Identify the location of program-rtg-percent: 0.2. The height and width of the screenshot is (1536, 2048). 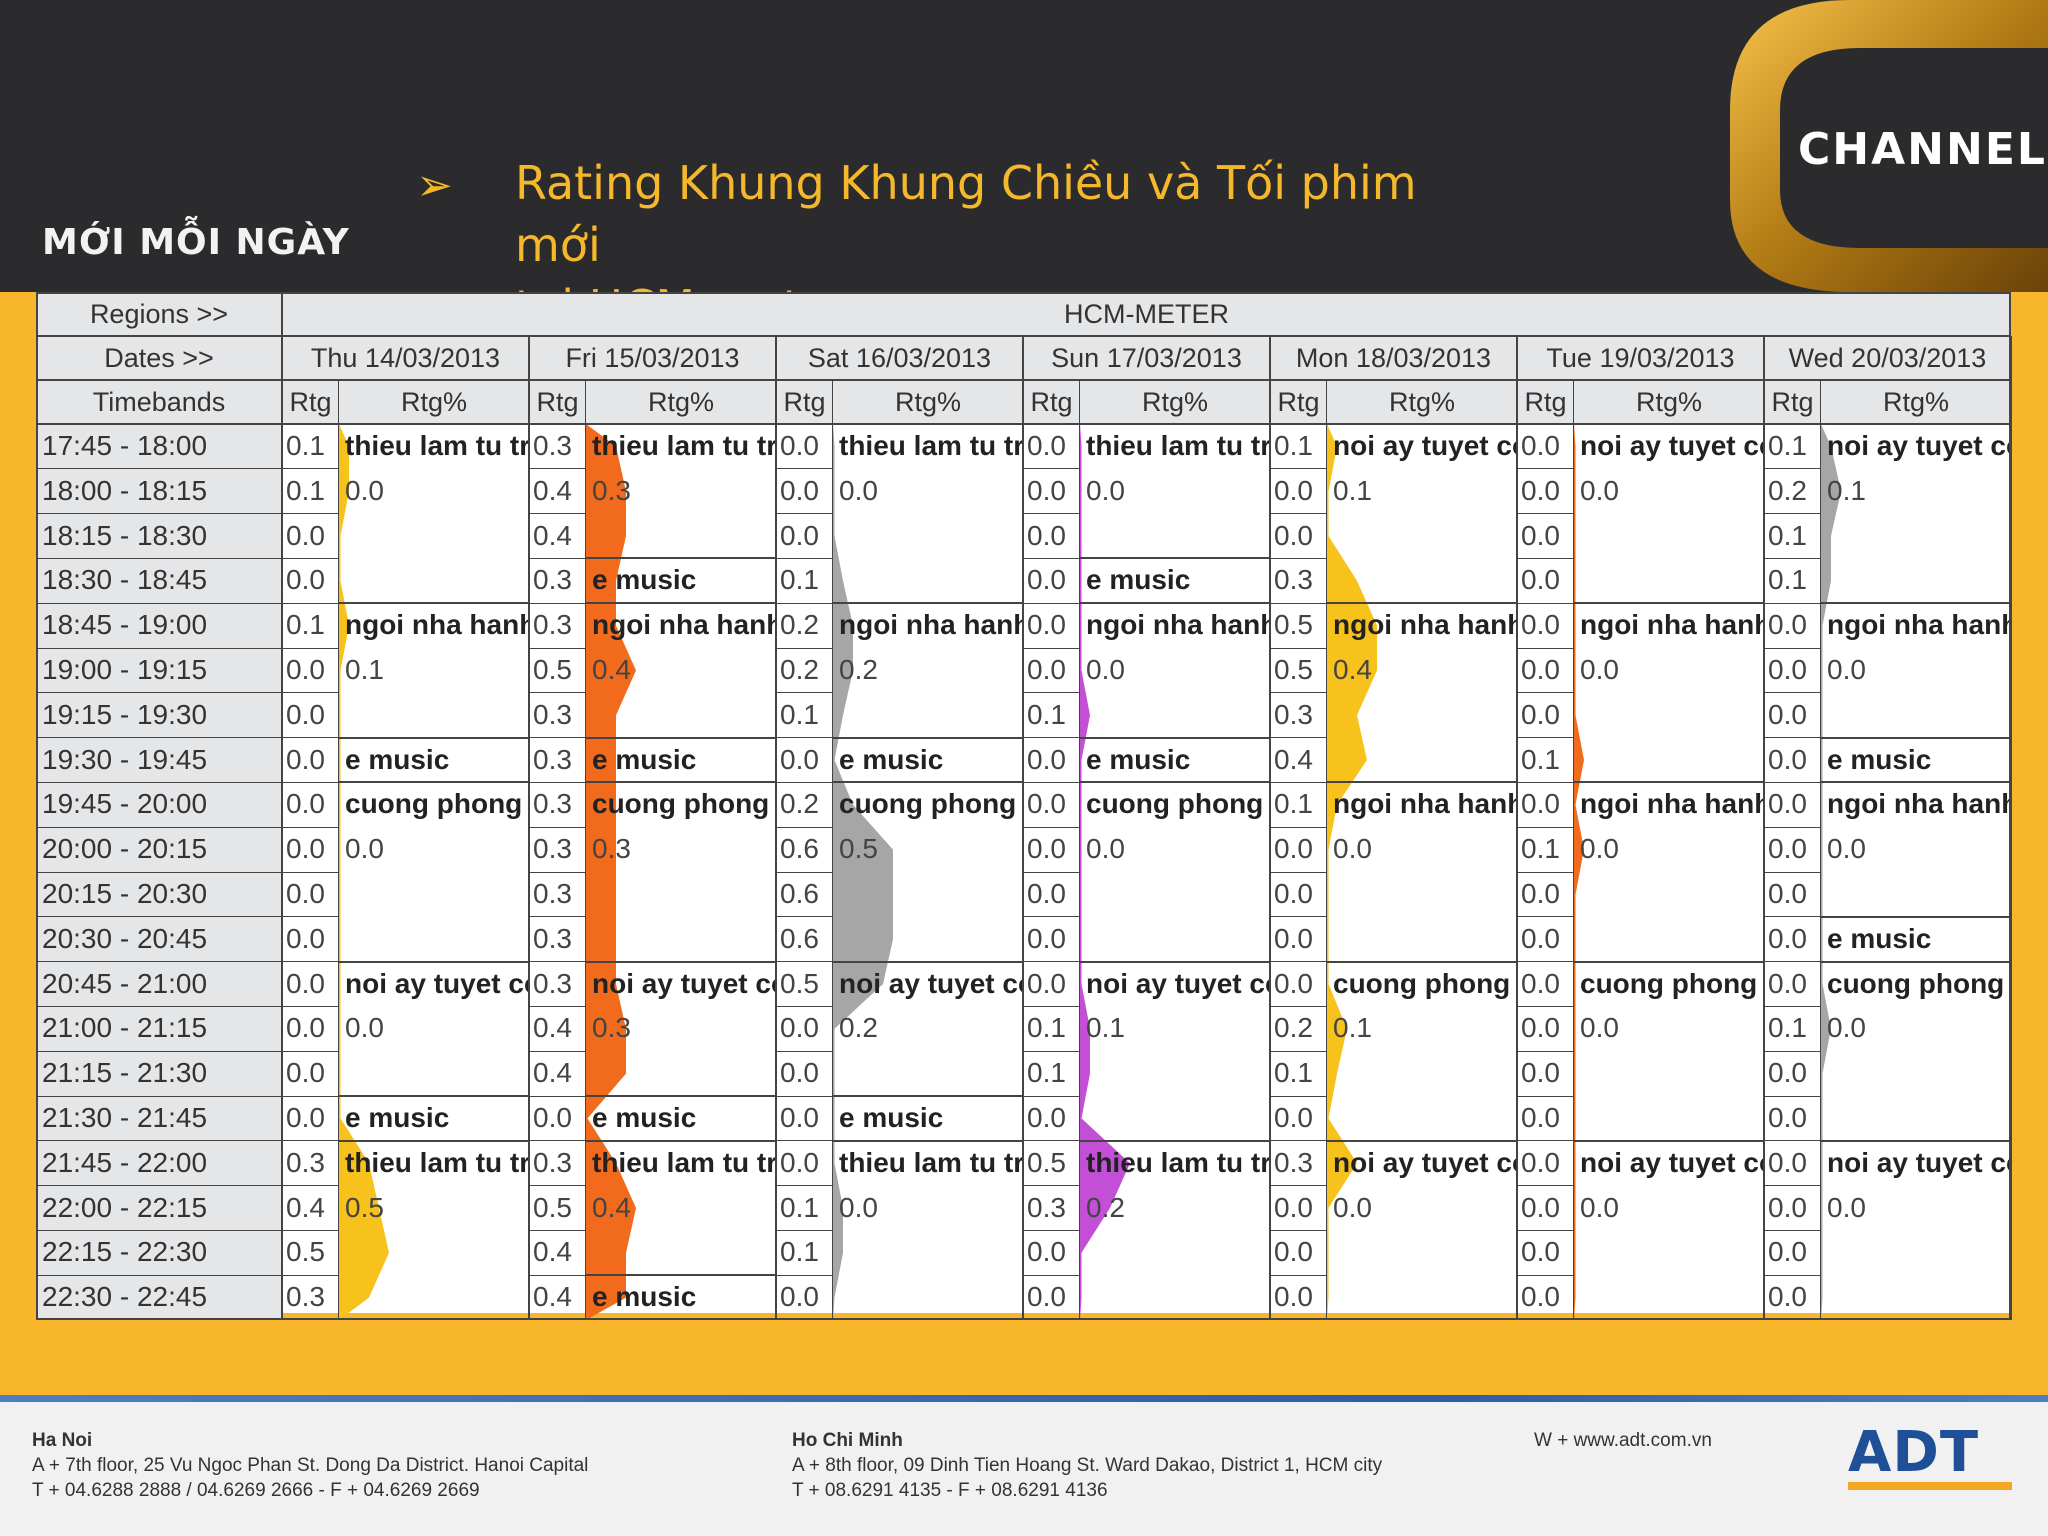
(1105, 1207).